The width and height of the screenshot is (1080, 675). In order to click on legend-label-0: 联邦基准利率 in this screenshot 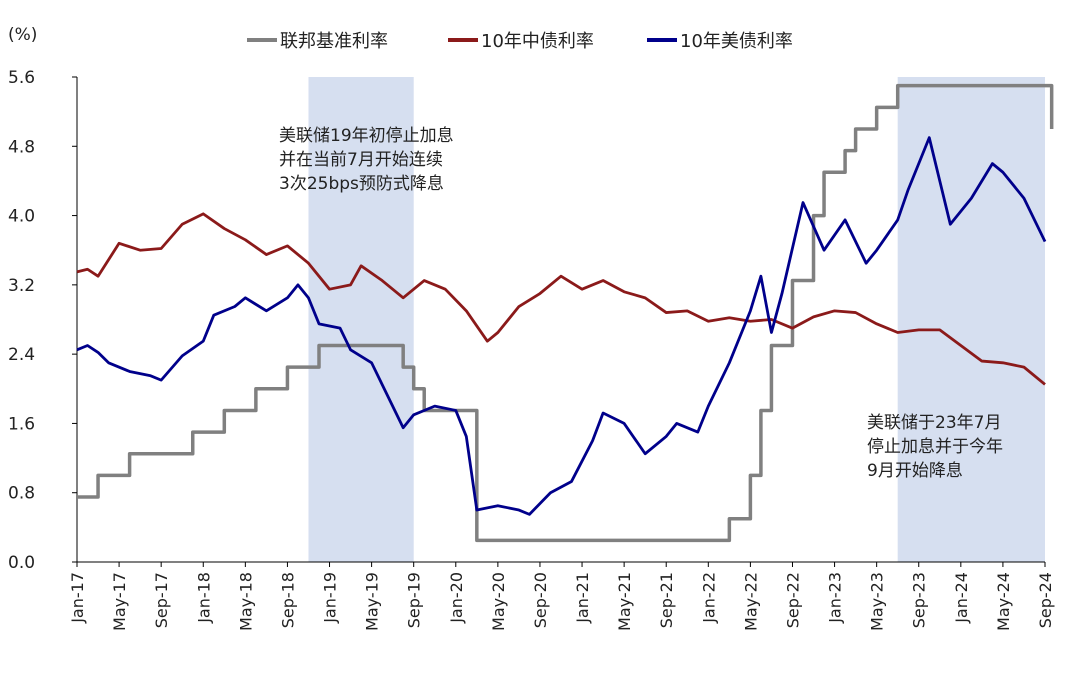, I will do `click(334, 41)`.